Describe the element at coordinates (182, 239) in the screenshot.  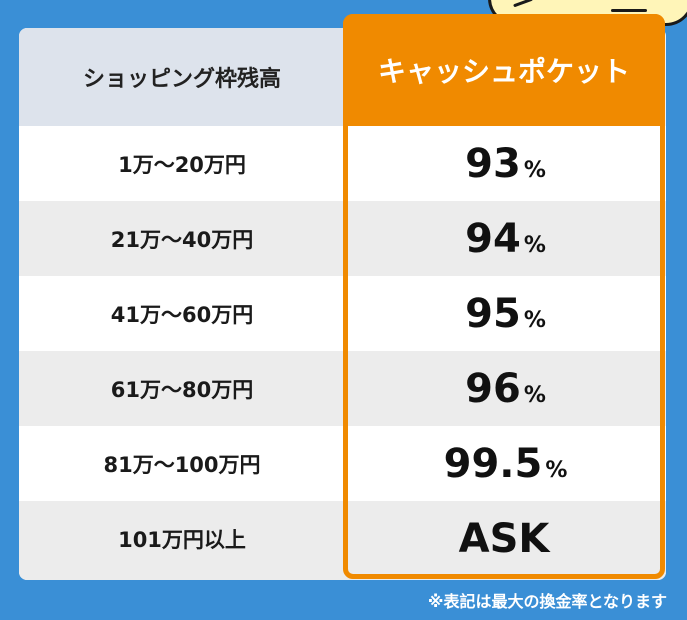
I see `range-label: 21万〜40万円` at that location.